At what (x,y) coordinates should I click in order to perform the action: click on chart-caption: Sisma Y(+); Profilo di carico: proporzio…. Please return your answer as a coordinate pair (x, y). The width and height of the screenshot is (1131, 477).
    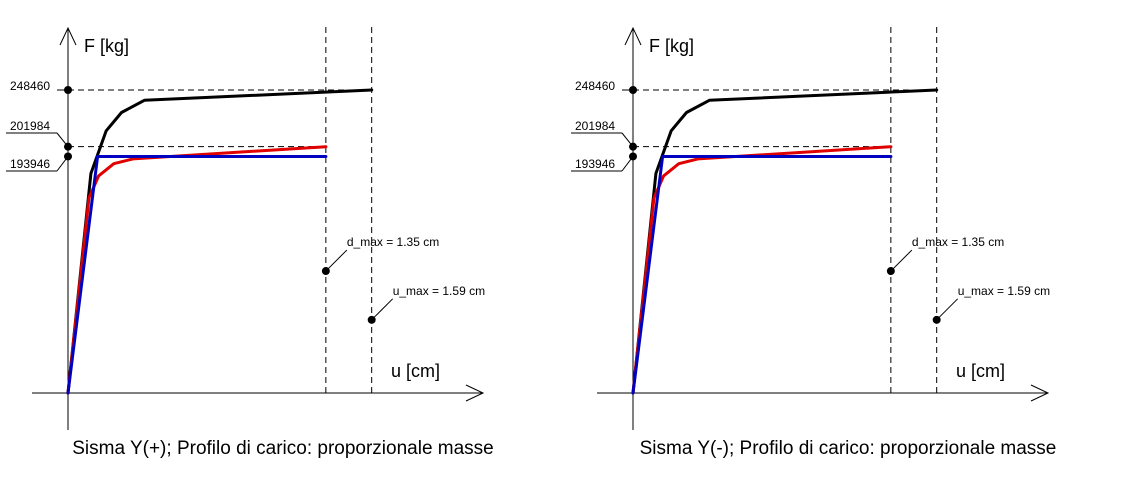
    Looking at the image, I should click on (283, 448).